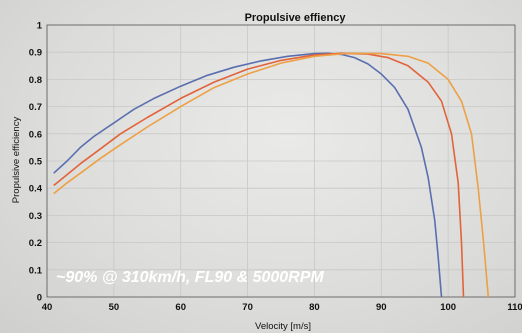 Image resolution: width=522 pixels, height=333 pixels. What do you see at coordinates (40, 26) in the screenshot?
I see `y-tick-label: 1` at bounding box center [40, 26].